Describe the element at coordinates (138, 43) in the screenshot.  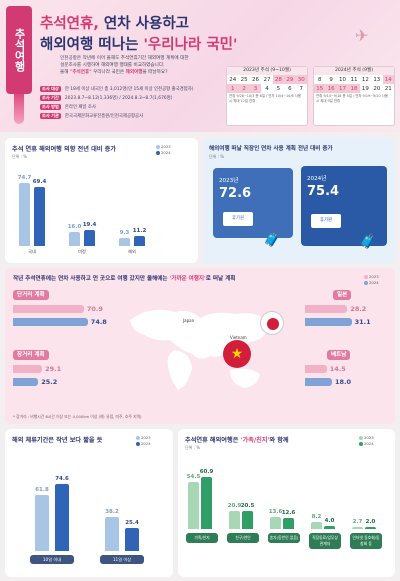
I see `main-title-line2: 해외여행 떠나는 '우리나라 국민'` at that location.